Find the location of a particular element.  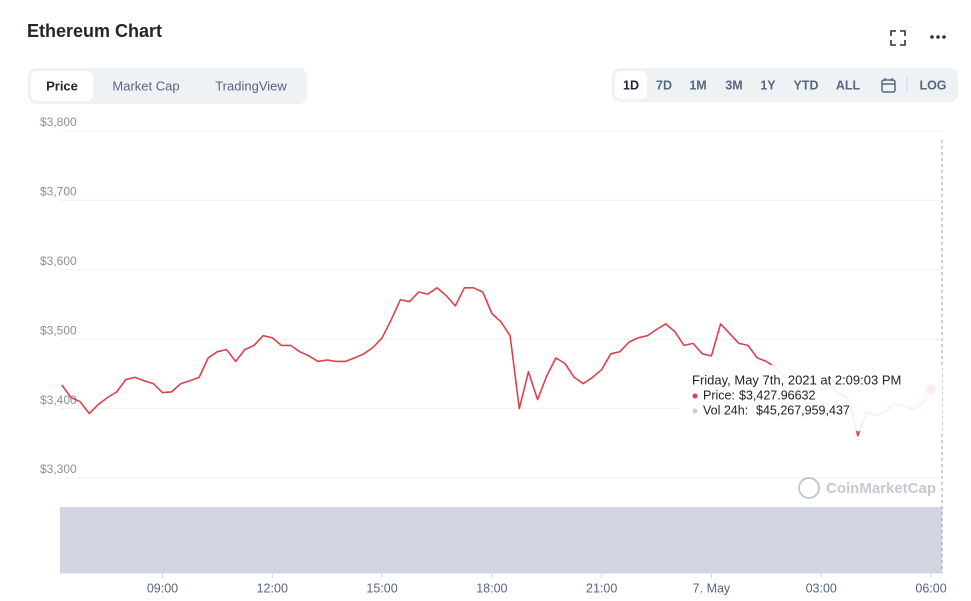

tab: Price is located at coordinates (62, 85).